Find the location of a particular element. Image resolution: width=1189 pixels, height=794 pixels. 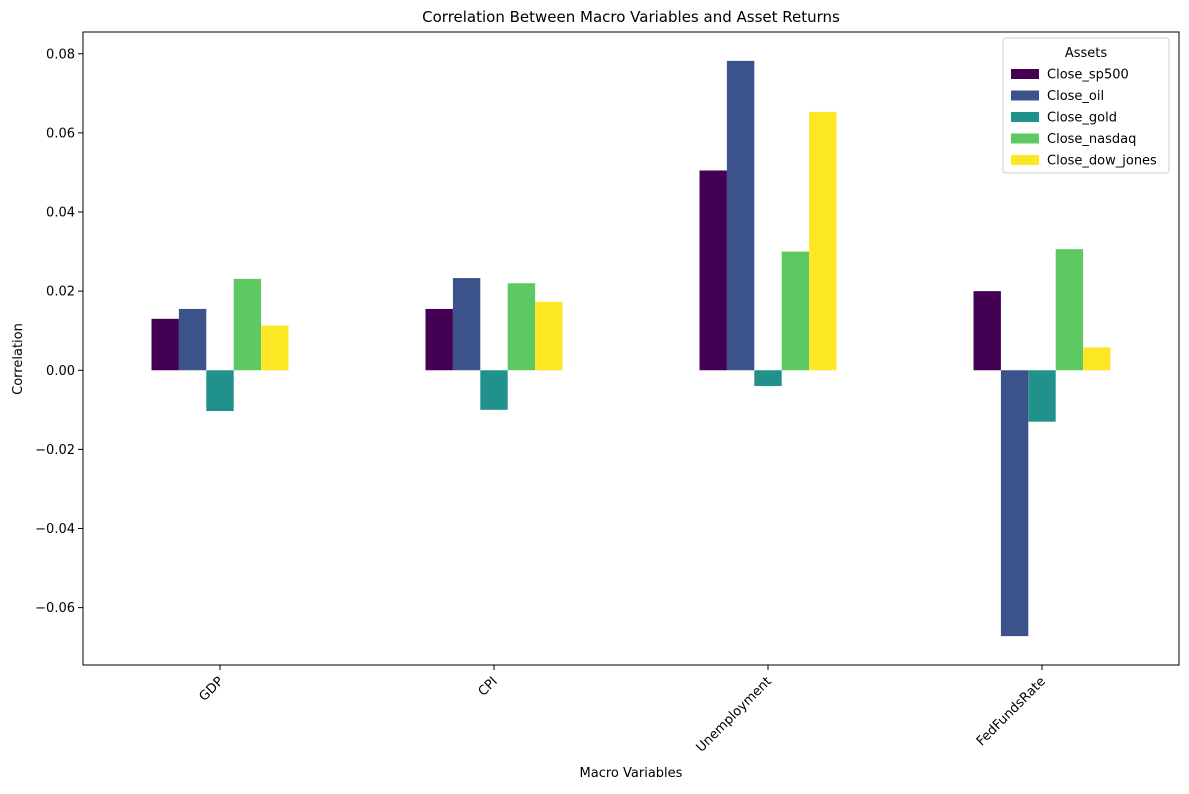

bar-Close_dow_jones-Unemployment is located at coordinates (823, 241).